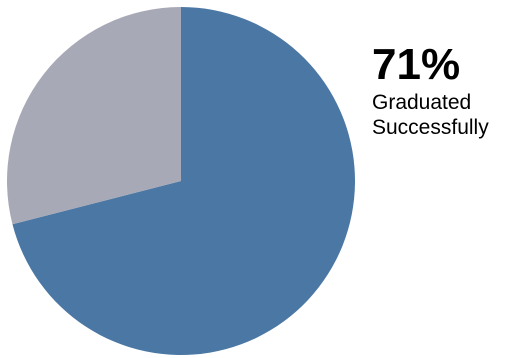  Describe the element at coordinates (430, 127) in the screenshot. I see `callout-label-line-2: Successfully` at that location.